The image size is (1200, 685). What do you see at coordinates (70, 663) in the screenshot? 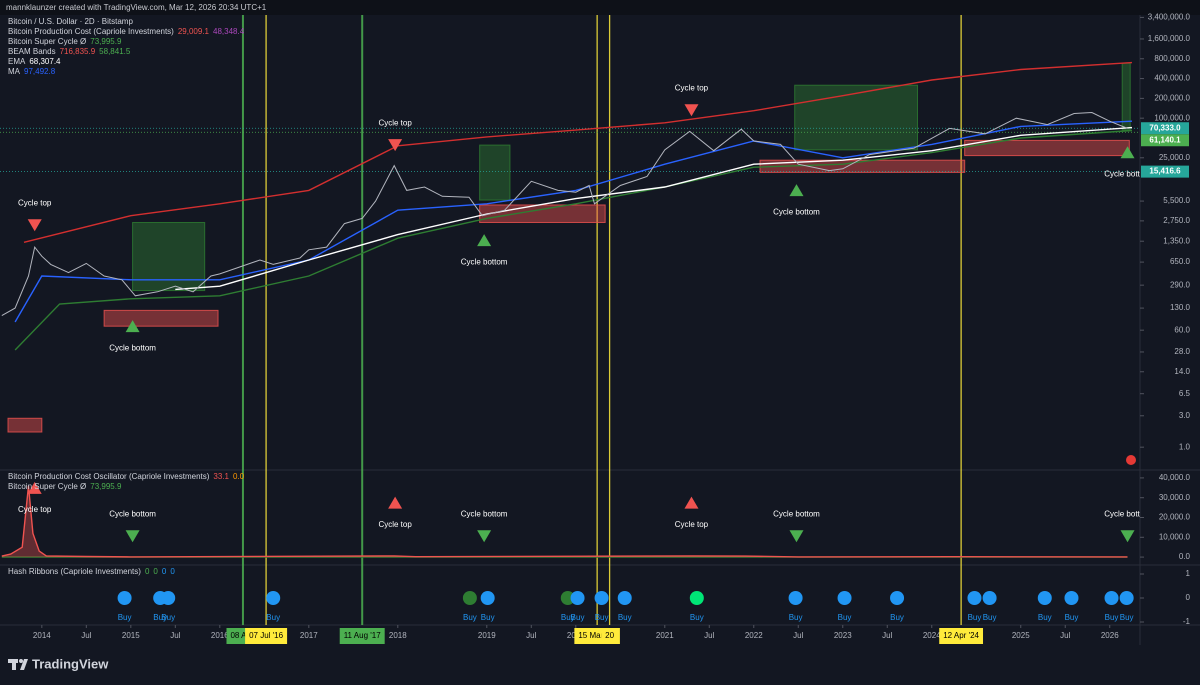
I see `brand-name: TradingView` at bounding box center [70, 663].